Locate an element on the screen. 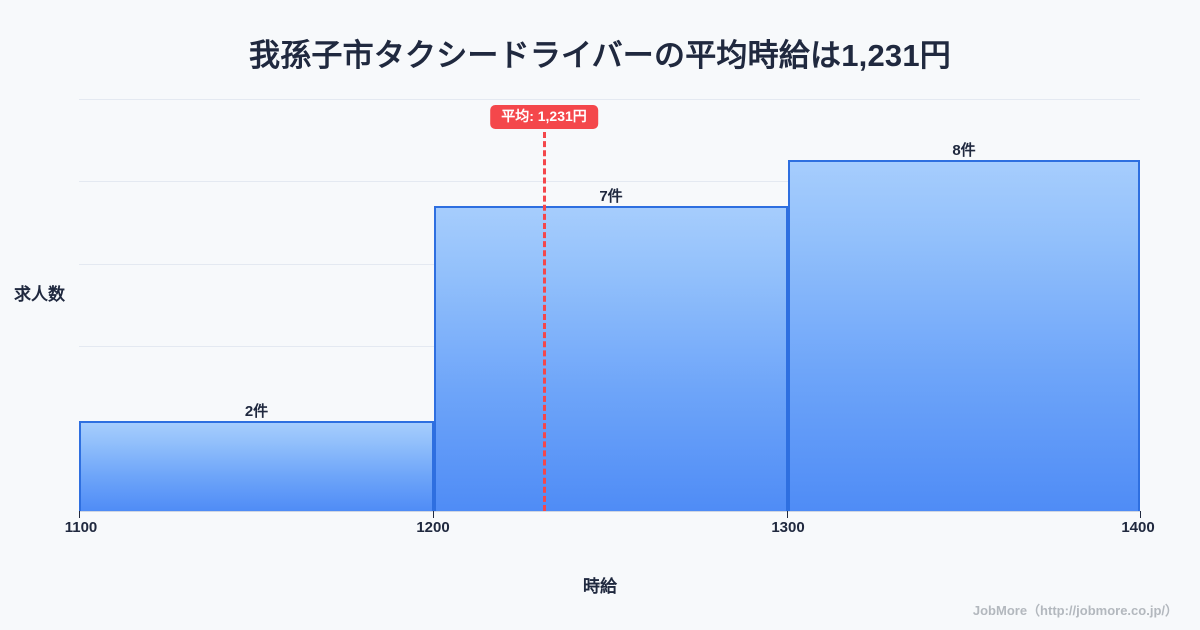 The width and height of the screenshot is (1200, 630). x-tick-label-1200: 1200 is located at coordinates (433, 527).